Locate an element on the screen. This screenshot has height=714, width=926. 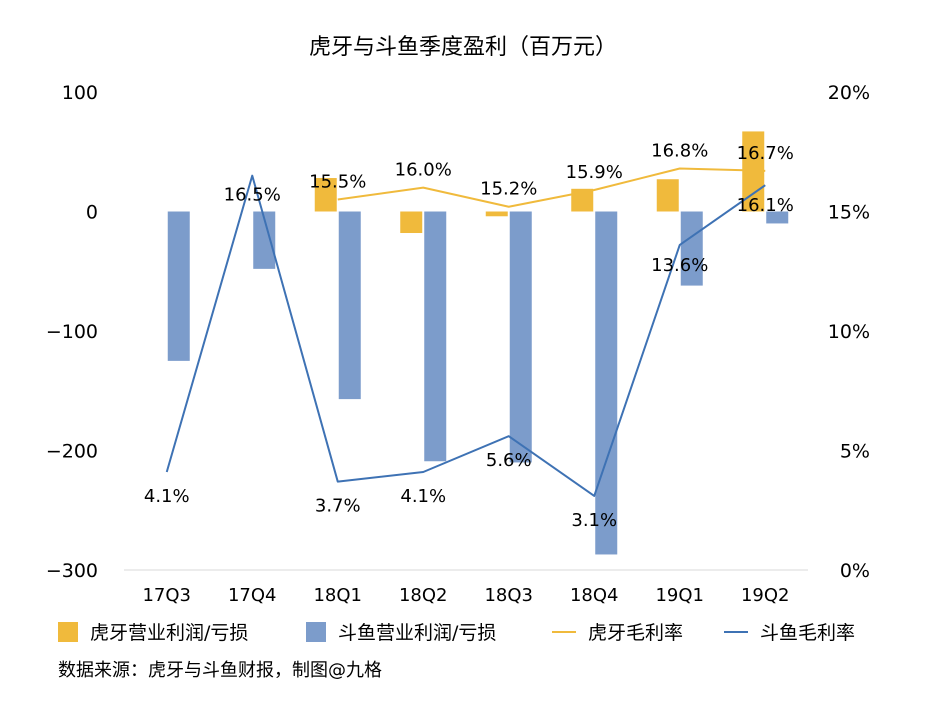
y-tick-label: 100 is located at coordinates (80, 93).